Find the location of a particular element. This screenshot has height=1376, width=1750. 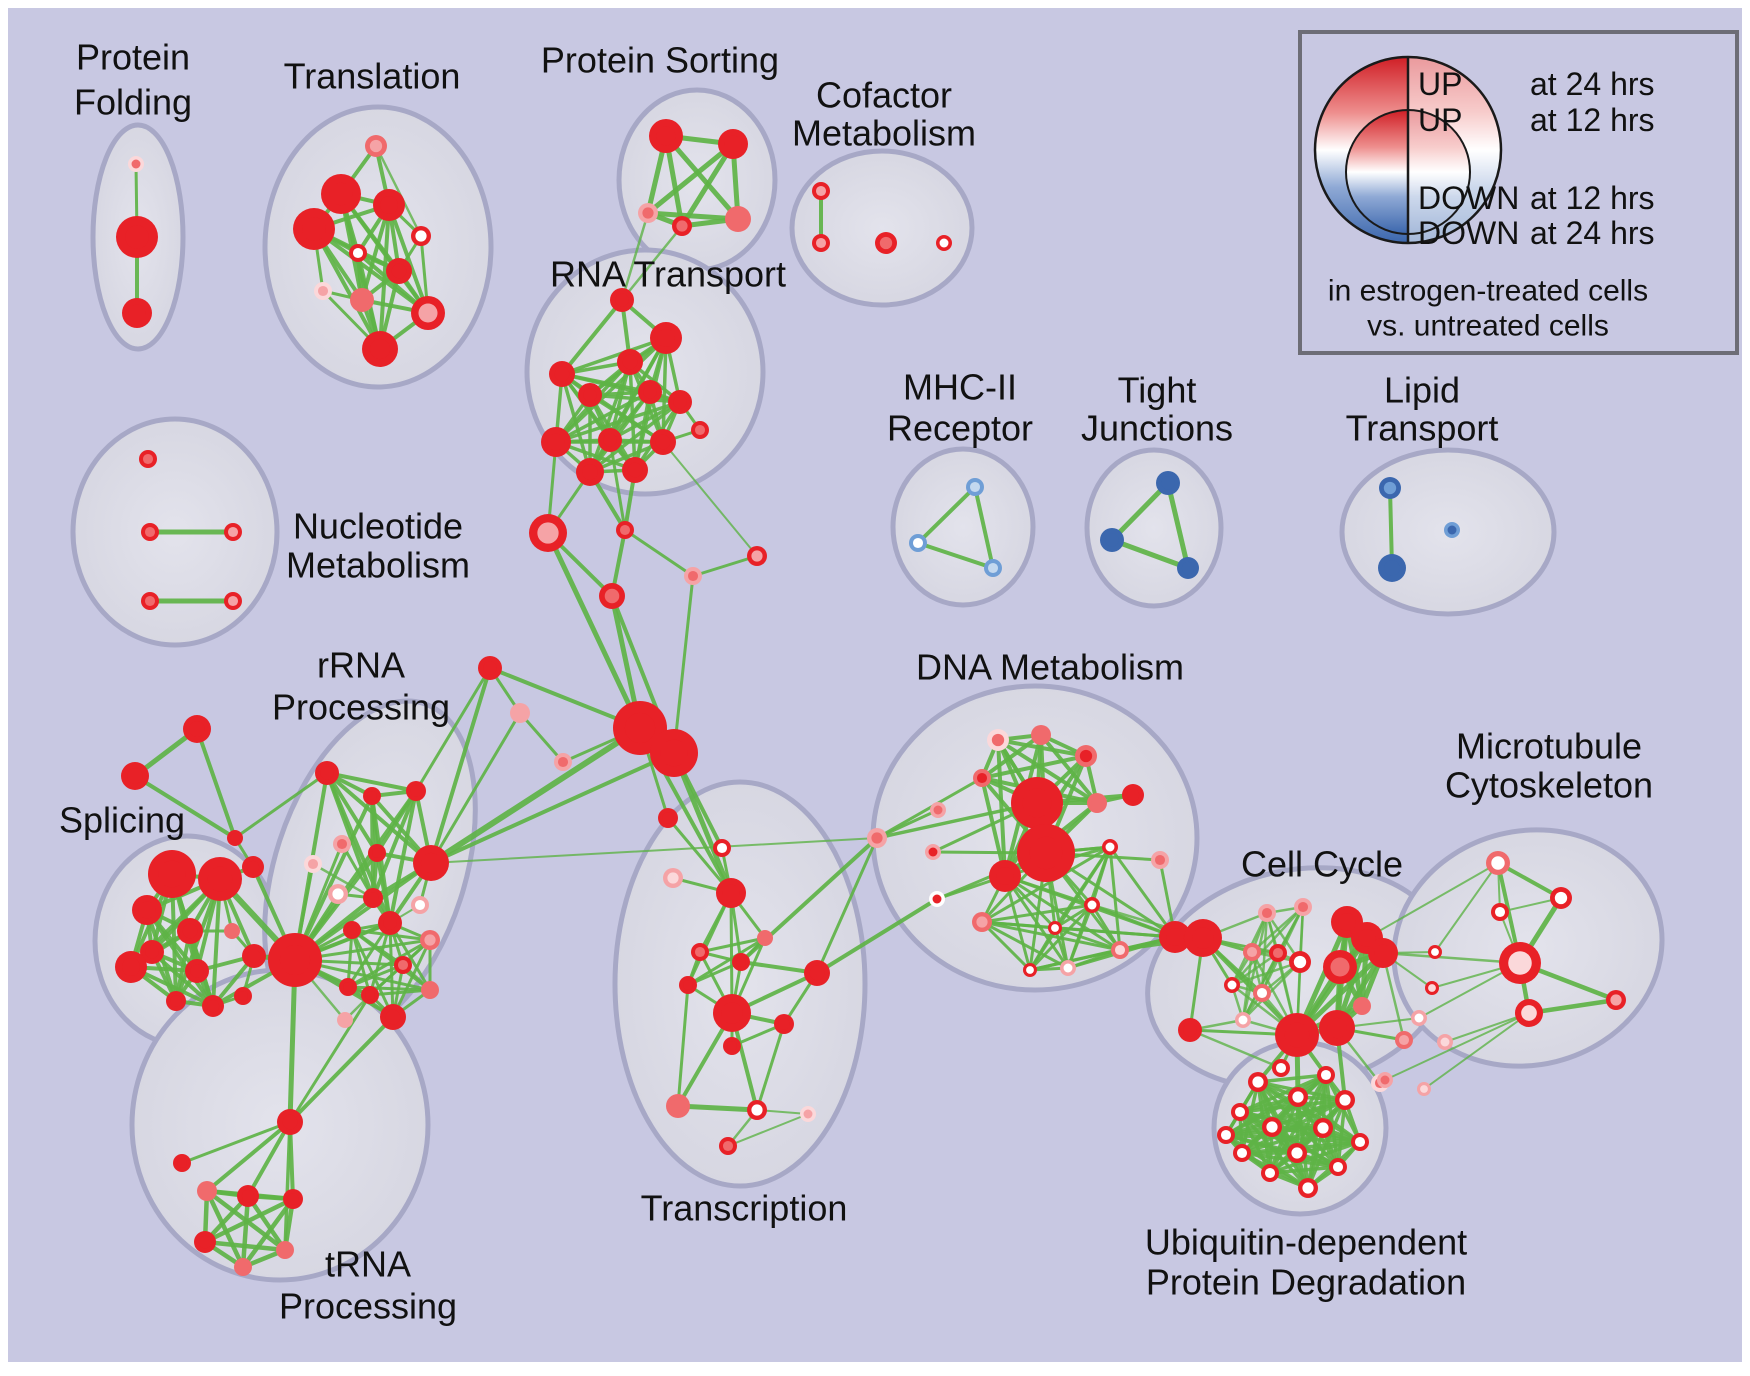

legend-time-label: at 12 hrs is located at coordinates (1592, 198).